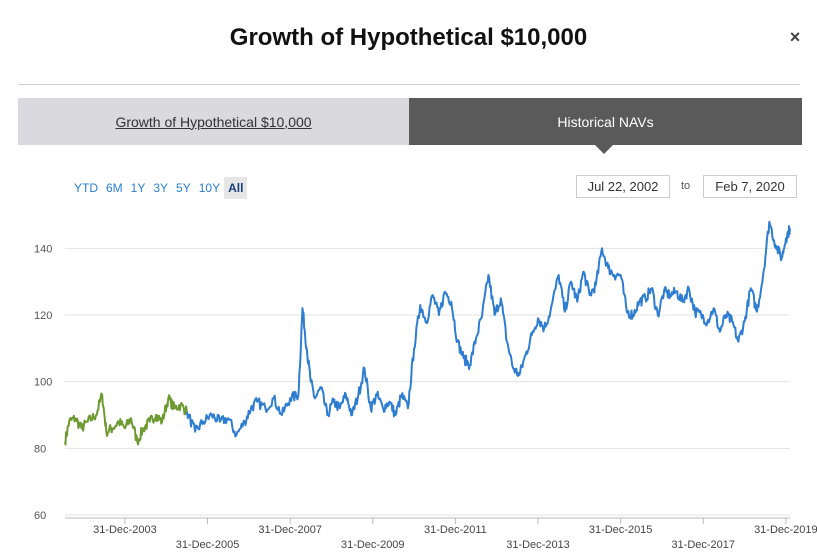 The width and height of the screenshot is (817, 559). I want to click on y-tick-label: 80, so click(40, 449).